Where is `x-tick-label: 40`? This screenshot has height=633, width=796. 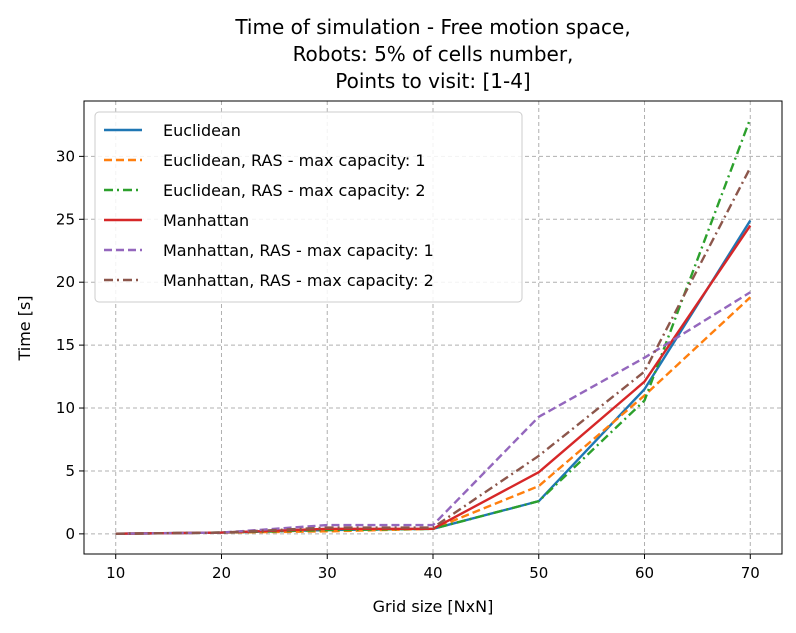 x-tick-label: 40 is located at coordinates (432, 573).